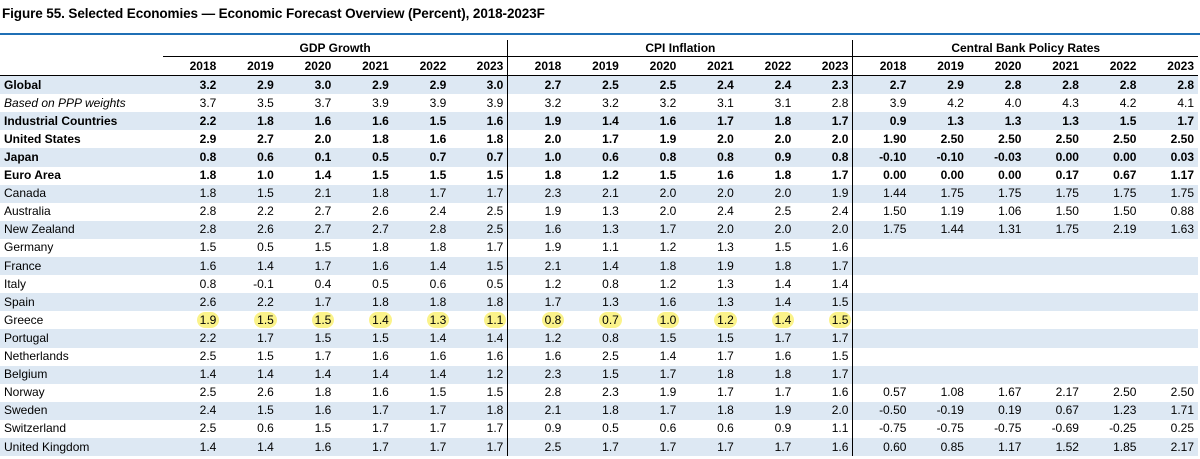 Image resolution: width=1200 pixels, height=459 pixels. Describe the element at coordinates (881, 139) in the screenshot. I see `cell-rates: 1.90` at that location.